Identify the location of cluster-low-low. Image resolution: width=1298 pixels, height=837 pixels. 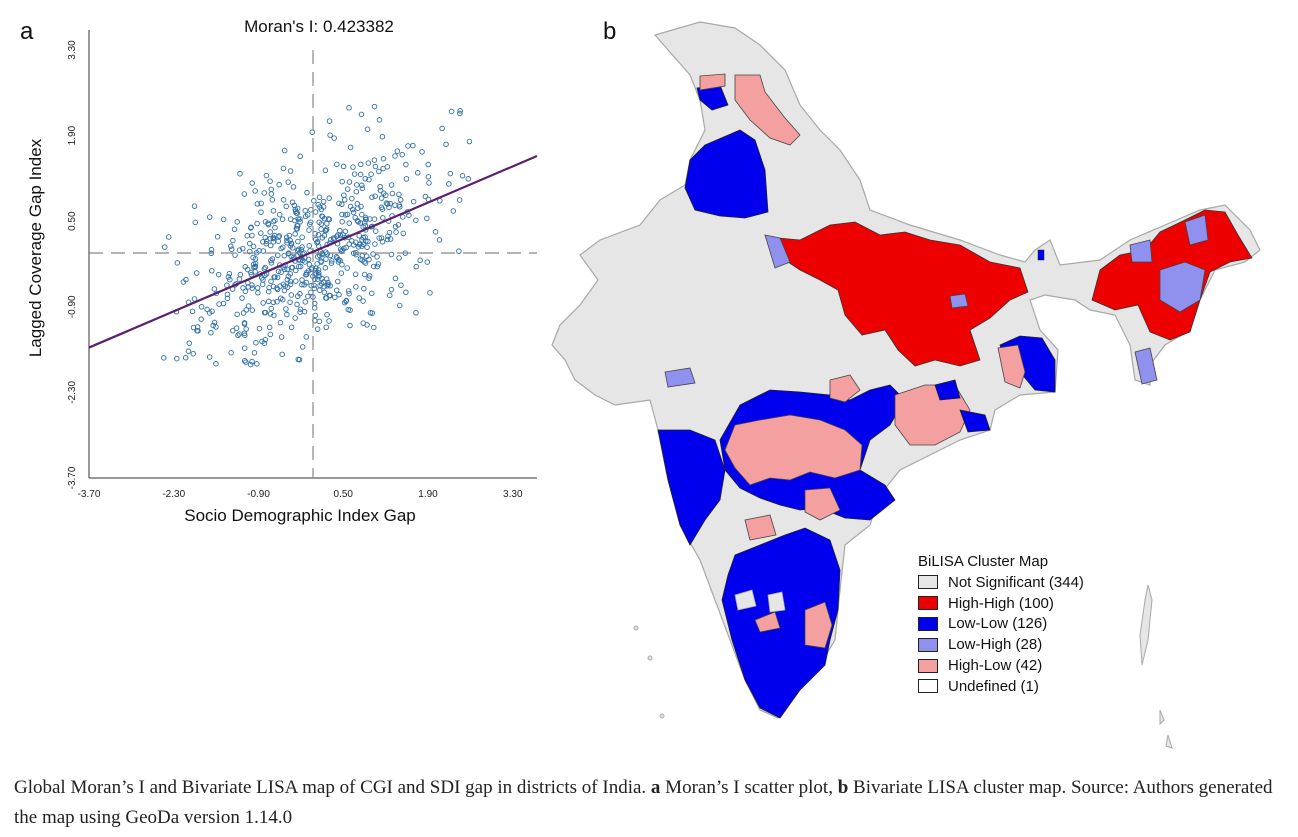
(975, 421).